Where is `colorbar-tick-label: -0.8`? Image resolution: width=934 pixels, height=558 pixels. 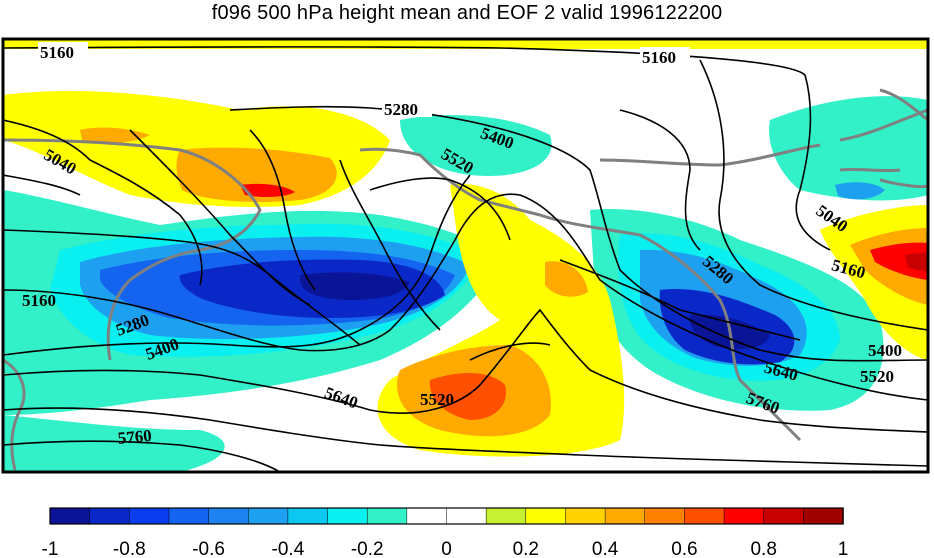 colorbar-tick-label: -0.8 is located at coordinates (129, 548).